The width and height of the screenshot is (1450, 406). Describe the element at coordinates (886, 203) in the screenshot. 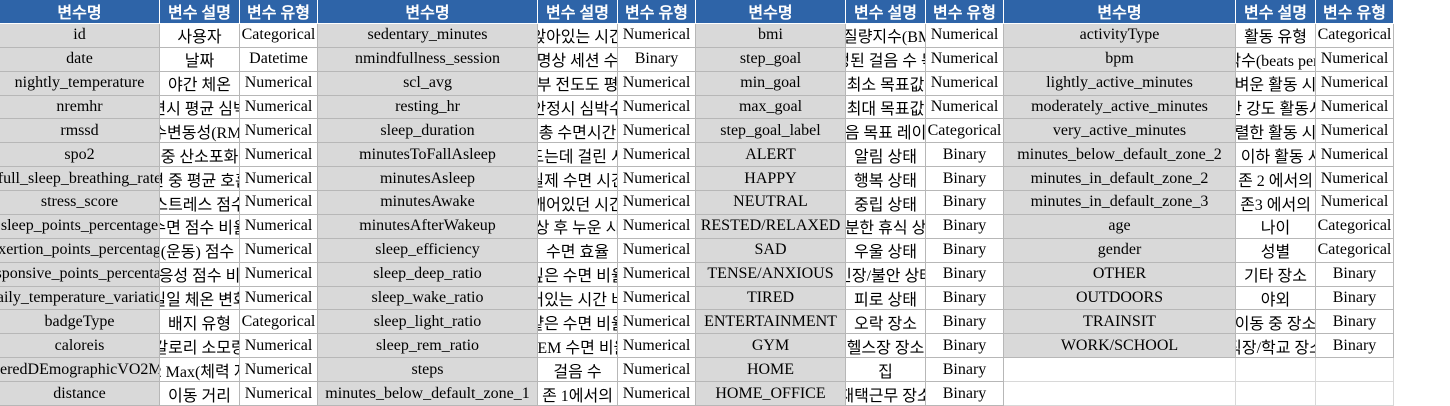

I see `cell-desc: 중립 상태` at that location.